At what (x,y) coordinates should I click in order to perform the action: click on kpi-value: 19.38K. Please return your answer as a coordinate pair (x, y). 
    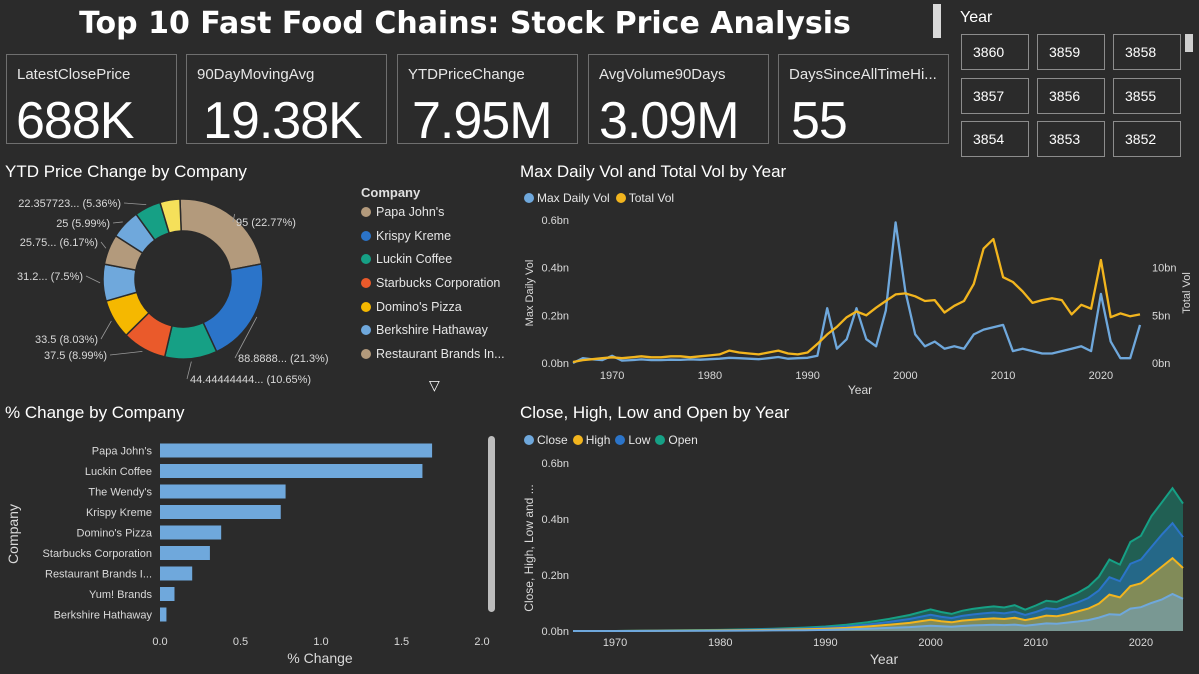
    Looking at the image, I should click on (283, 118).